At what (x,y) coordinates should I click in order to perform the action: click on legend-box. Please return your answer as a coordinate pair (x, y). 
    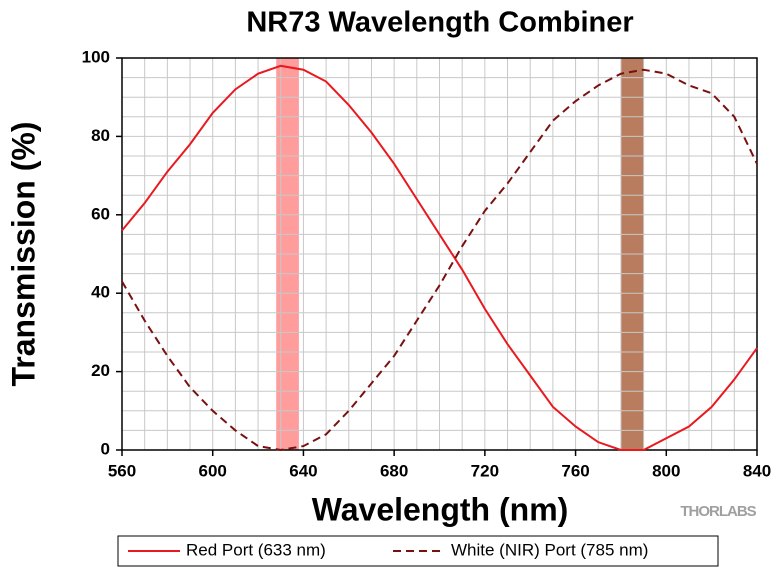
    Looking at the image, I should click on (418, 551).